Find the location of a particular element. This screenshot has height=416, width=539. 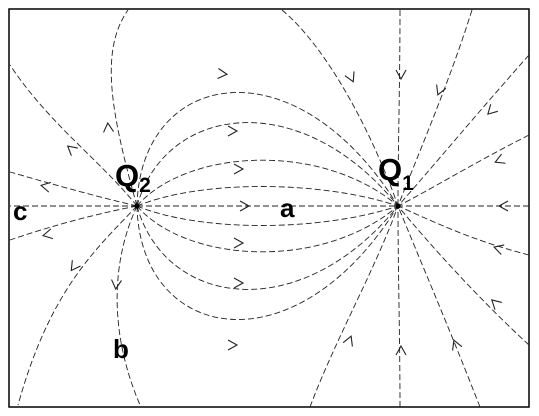

charge-q2-label: Q2 is located at coordinates (133, 177).